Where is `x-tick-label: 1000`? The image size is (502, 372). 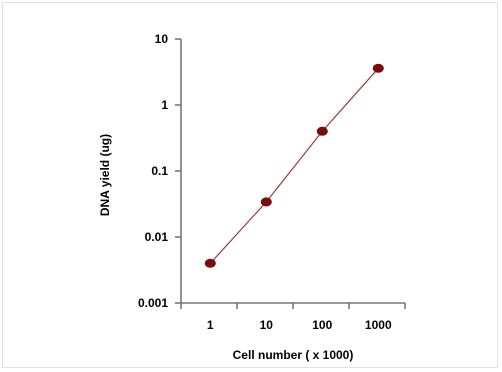
x-tick-label: 1000 is located at coordinates (378, 325).